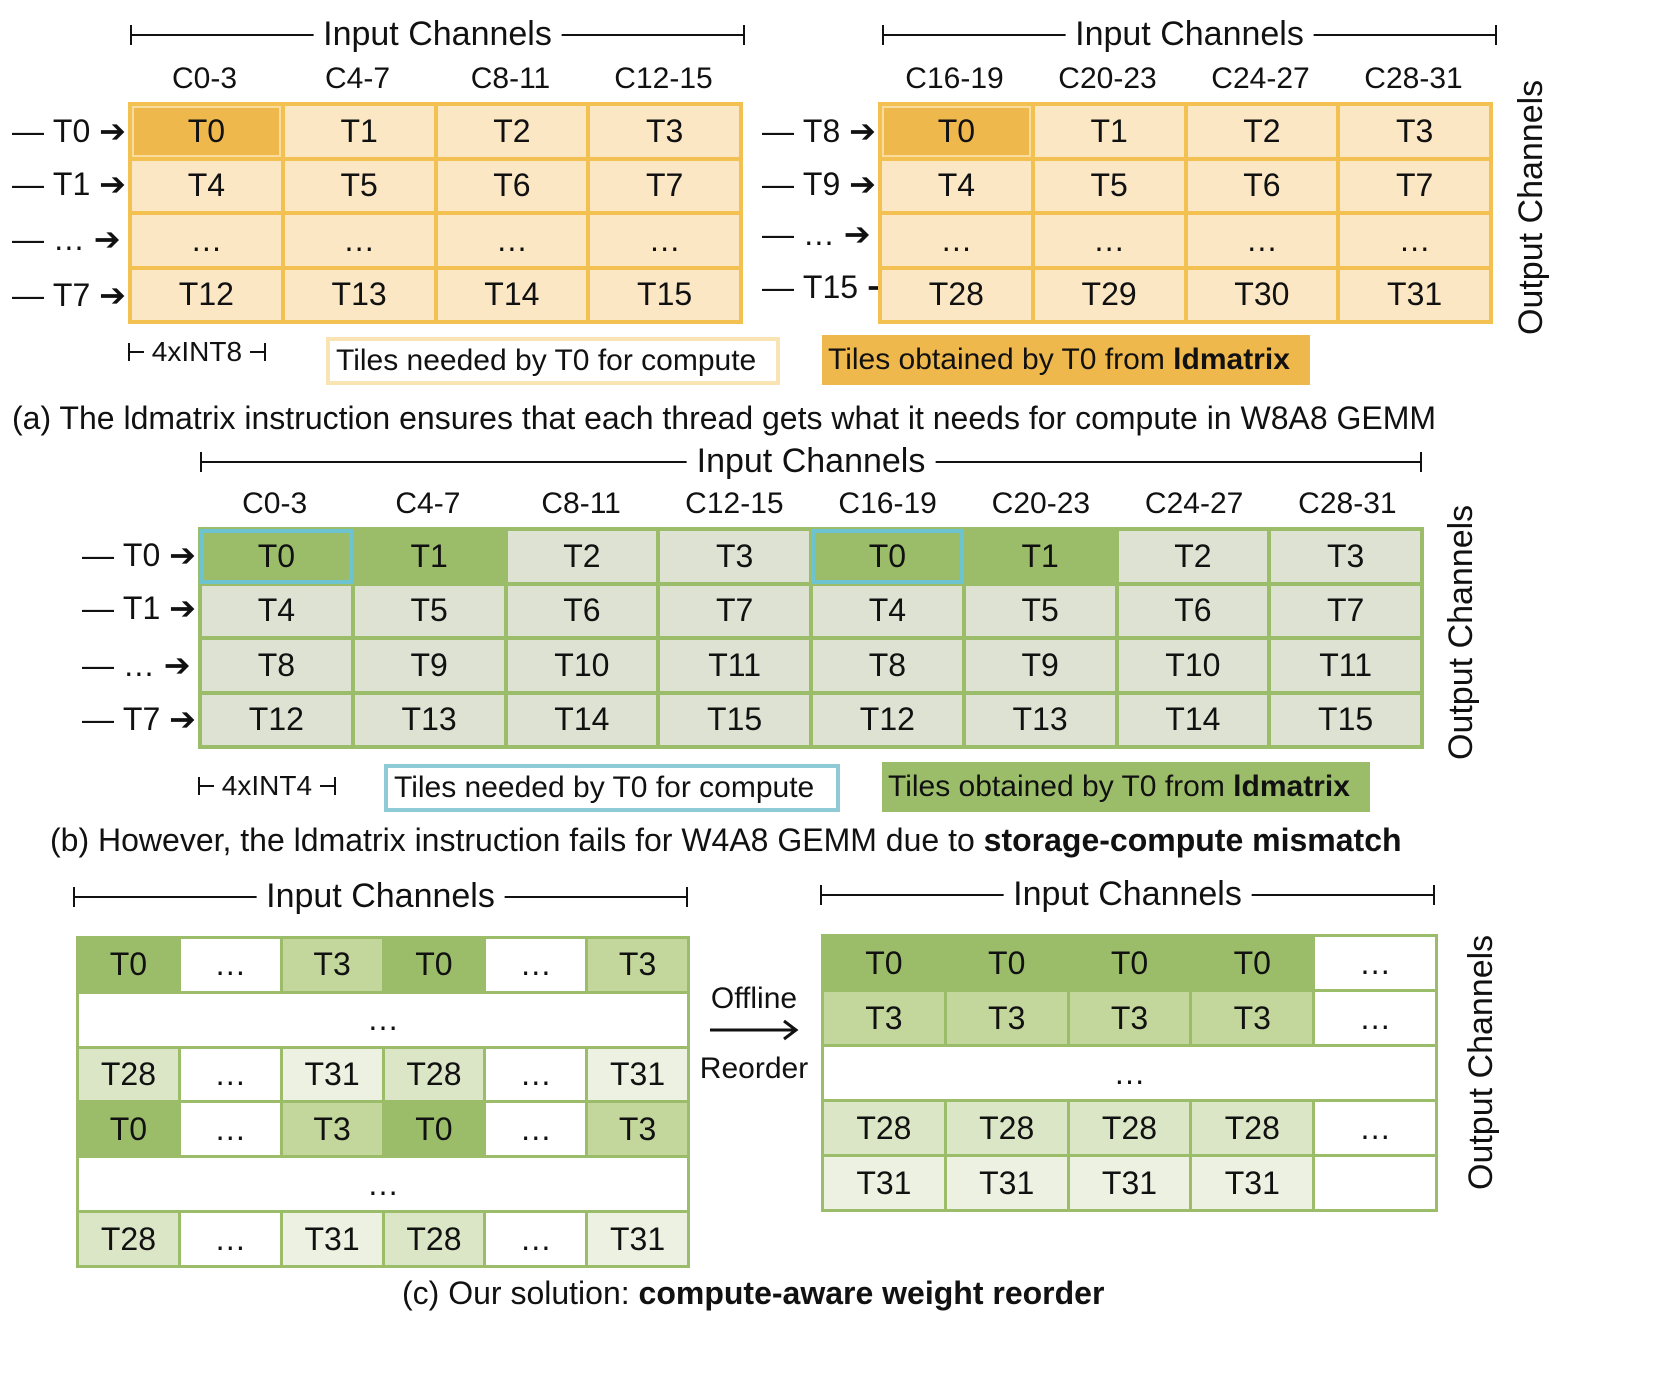 This screenshot has width=1661, height=1391. I want to click on arrow-right-icon, so click(754, 1030).